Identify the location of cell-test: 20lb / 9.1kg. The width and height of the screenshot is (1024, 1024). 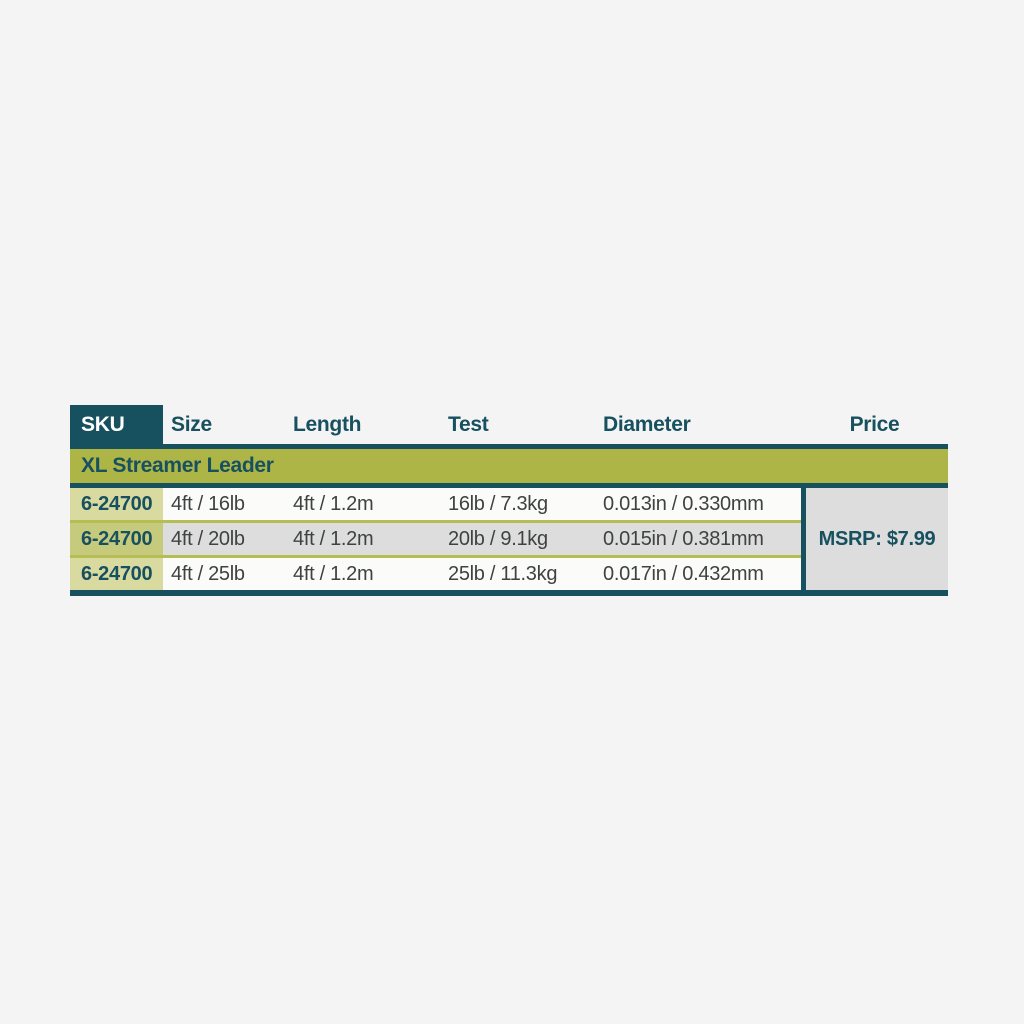
(498, 538).